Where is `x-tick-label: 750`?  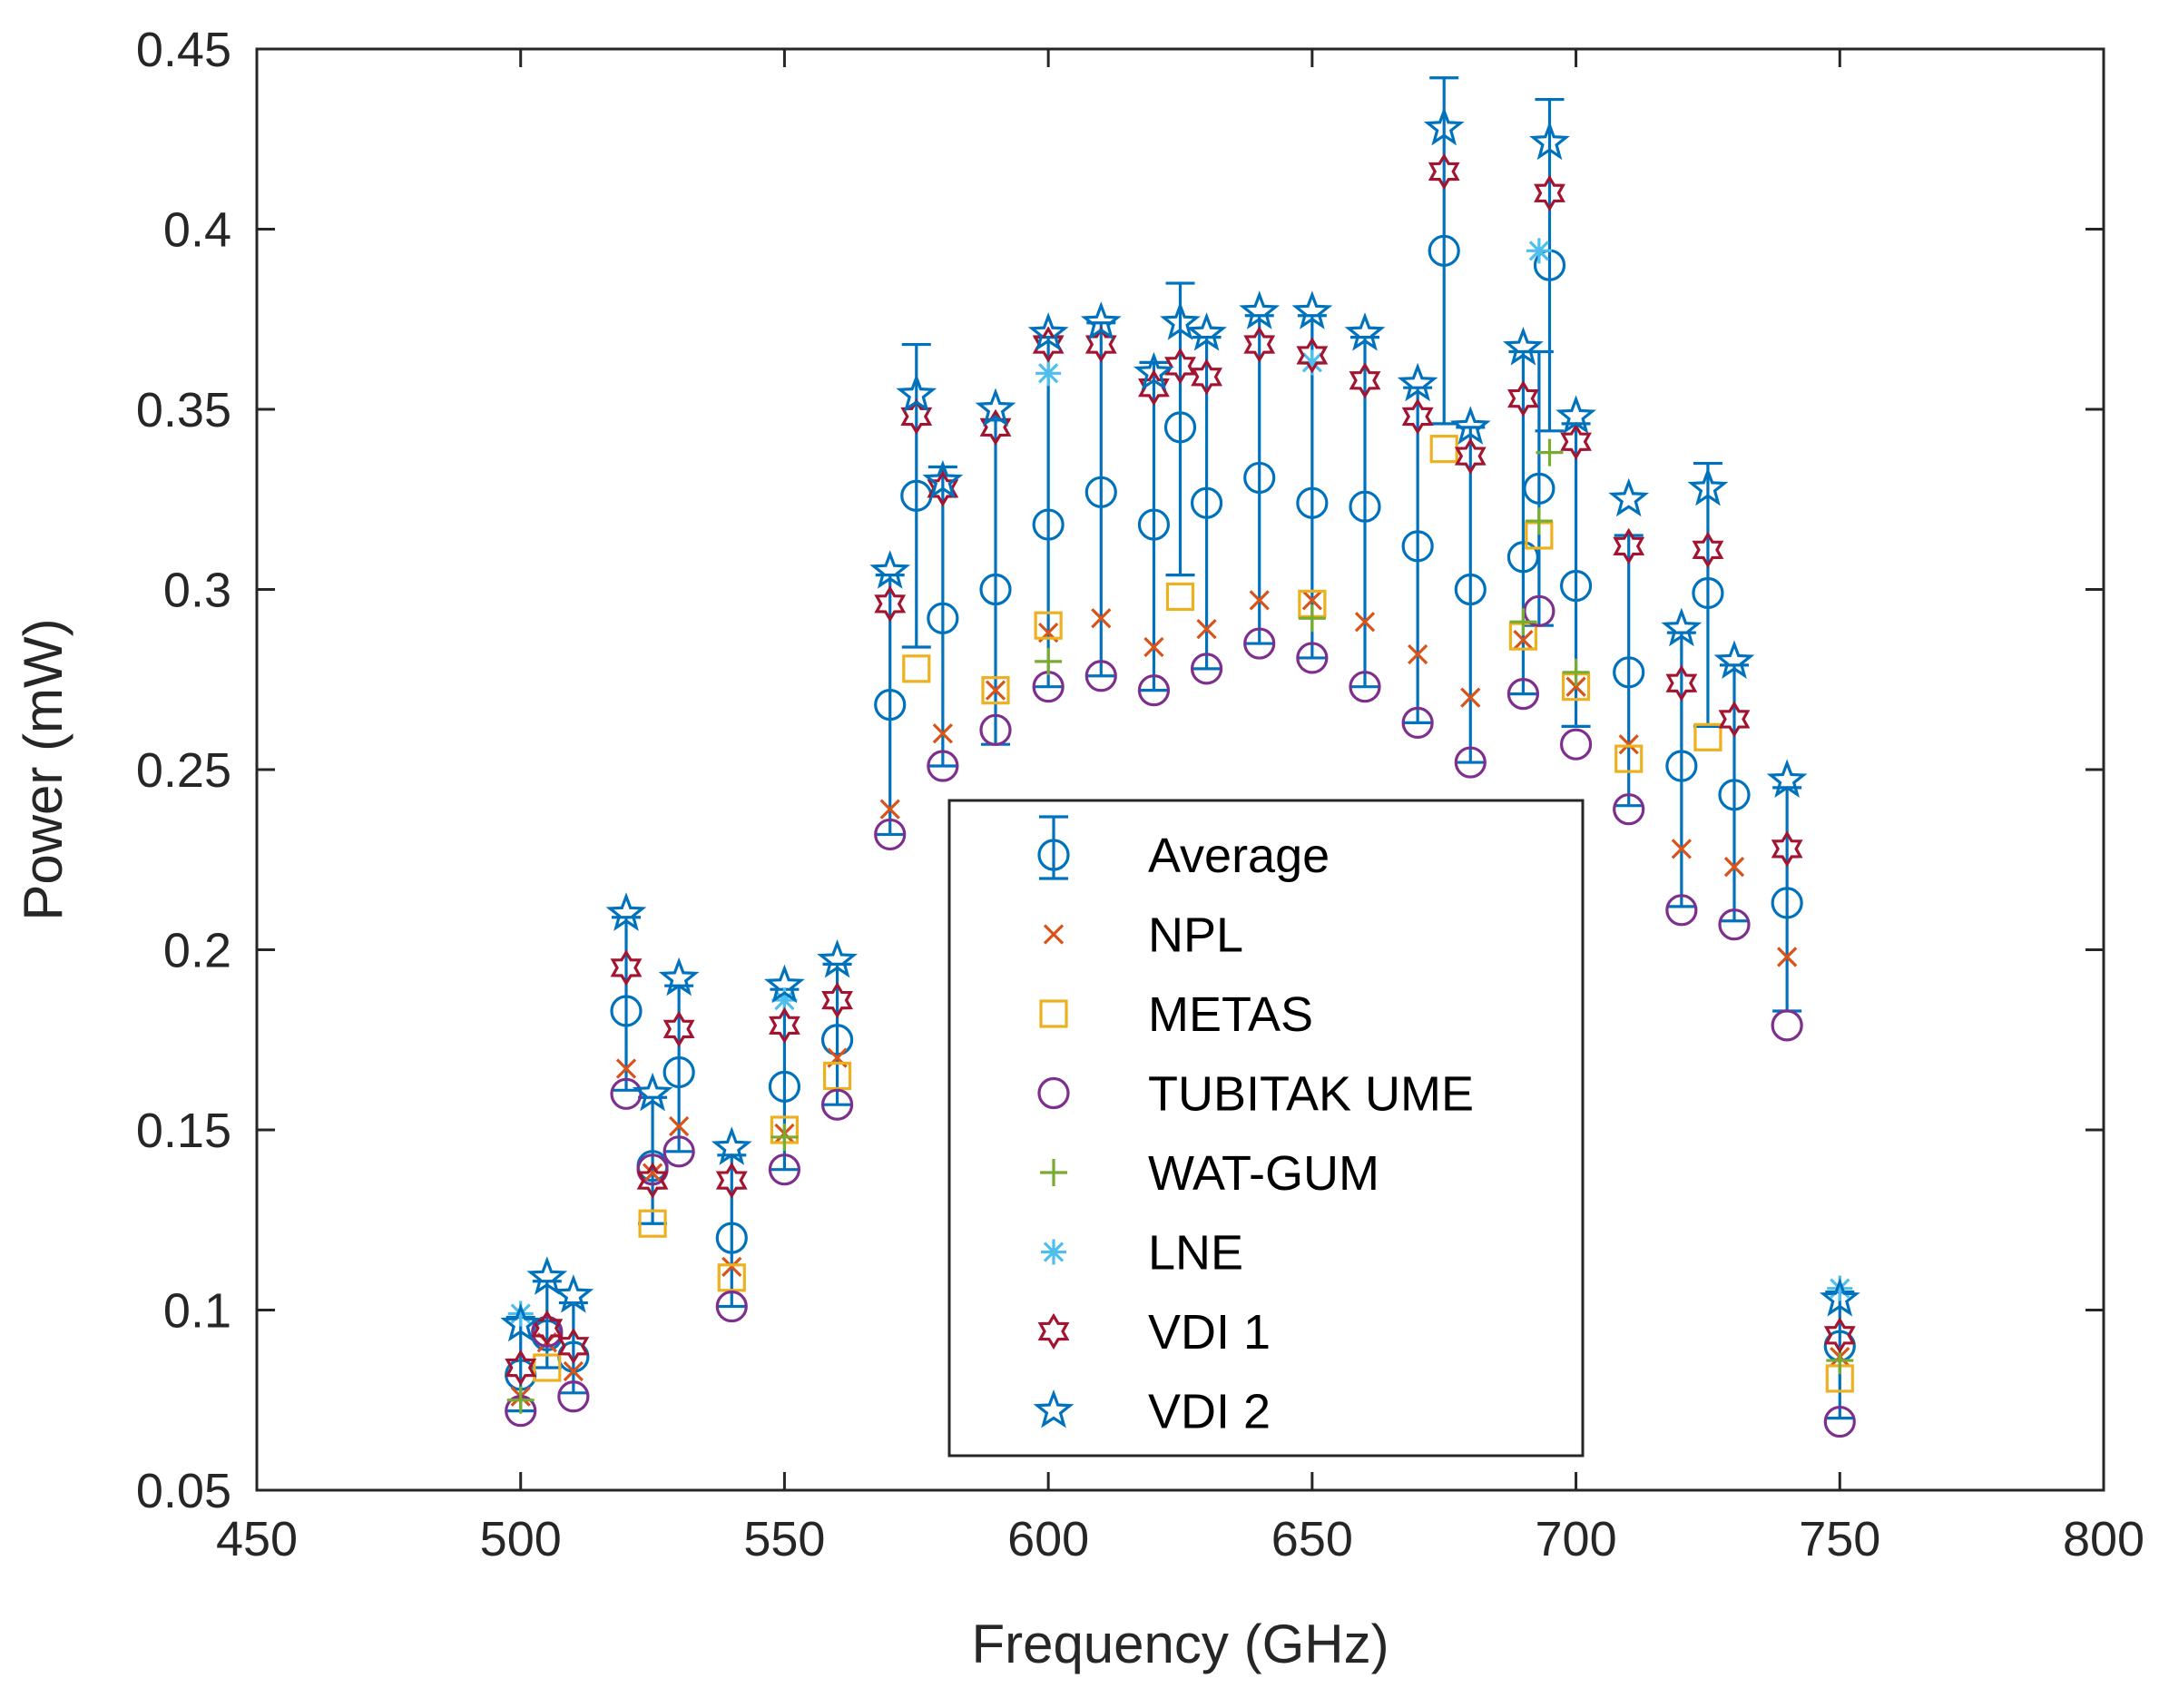 x-tick-label: 750 is located at coordinates (1839, 1539).